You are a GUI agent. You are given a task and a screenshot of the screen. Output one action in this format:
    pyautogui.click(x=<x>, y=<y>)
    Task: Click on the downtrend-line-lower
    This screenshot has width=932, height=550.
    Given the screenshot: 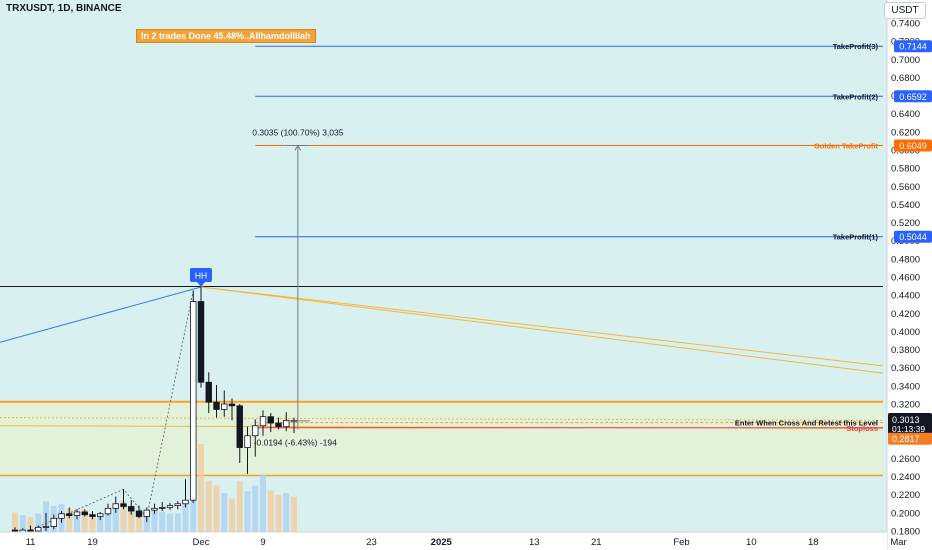 What is the action you would take?
    pyautogui.click(x=542, y=330)
    